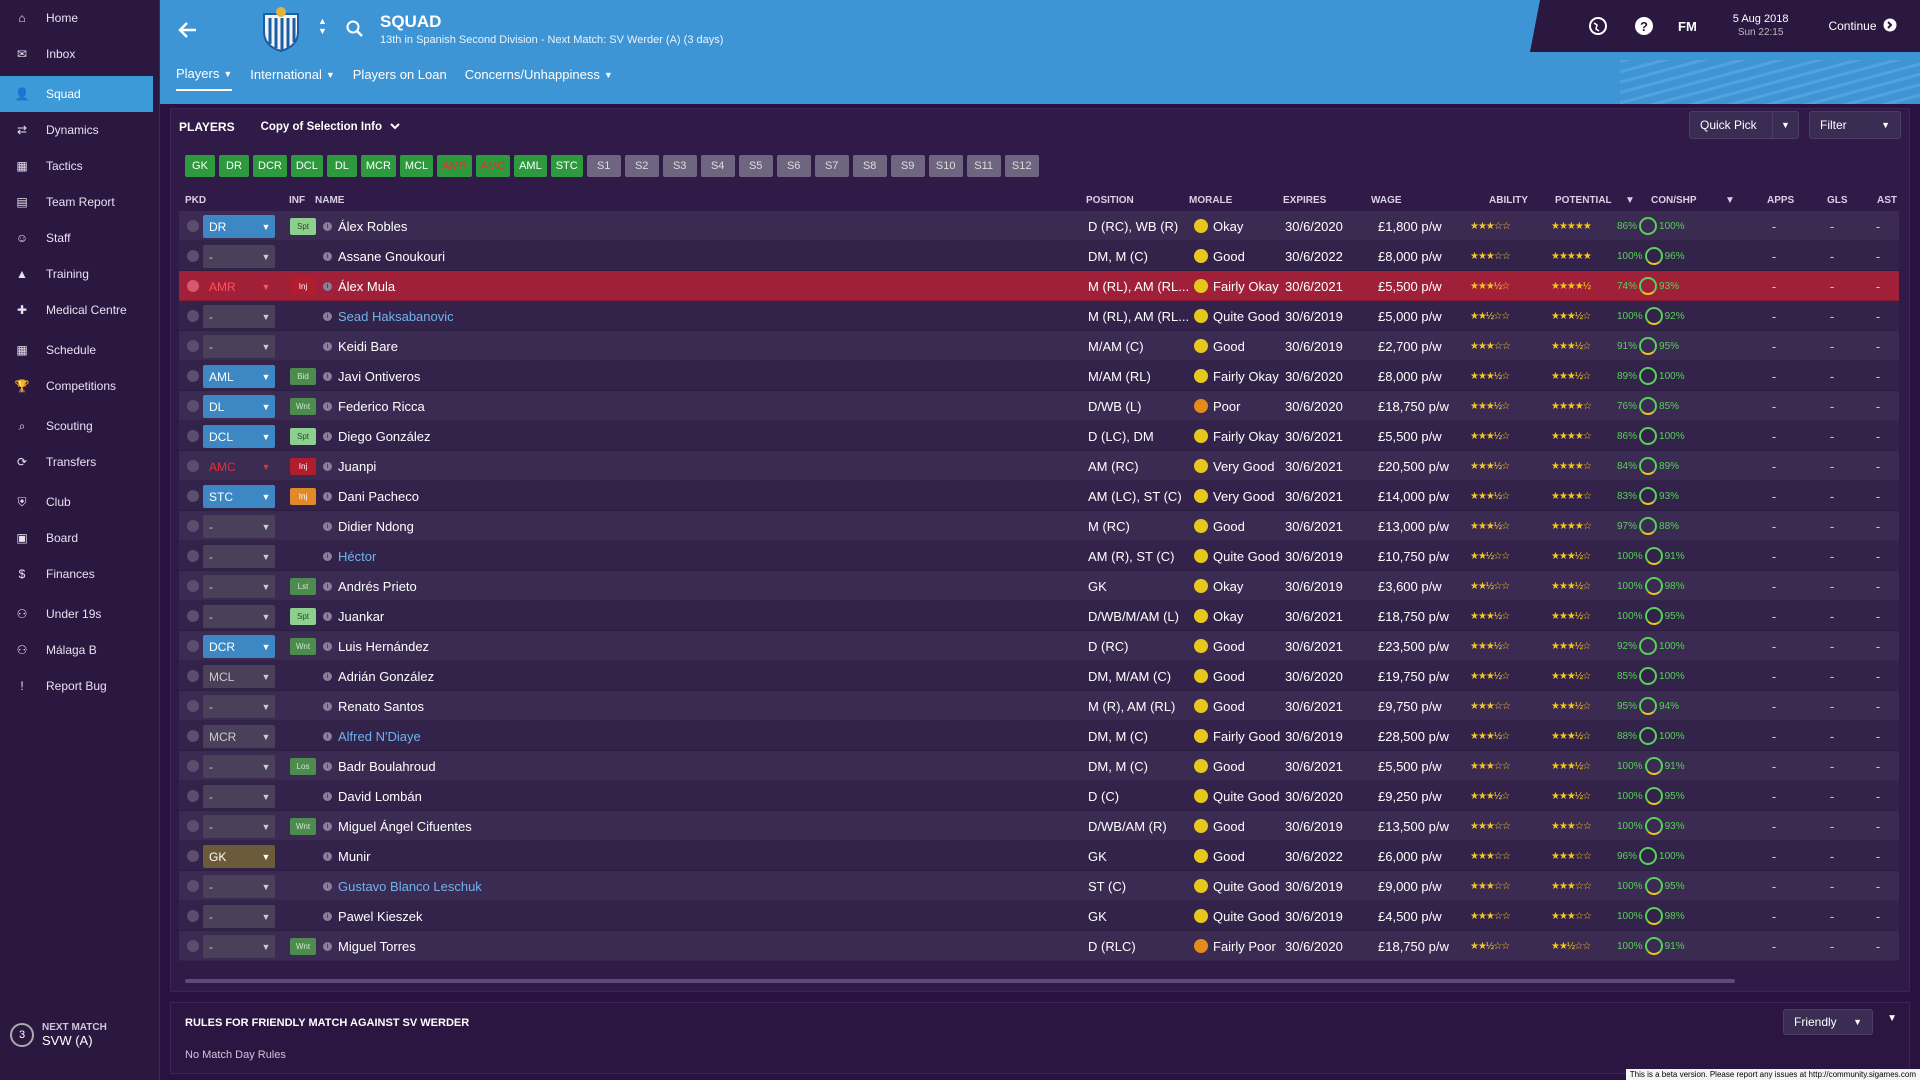 The height and width of the screenshot is (1080, 1920). What do you see at coordinates (1892, 1018) in the screenshot?
I see `expand-chevron-icon: ▼` at bounding box center [1892, 1018].